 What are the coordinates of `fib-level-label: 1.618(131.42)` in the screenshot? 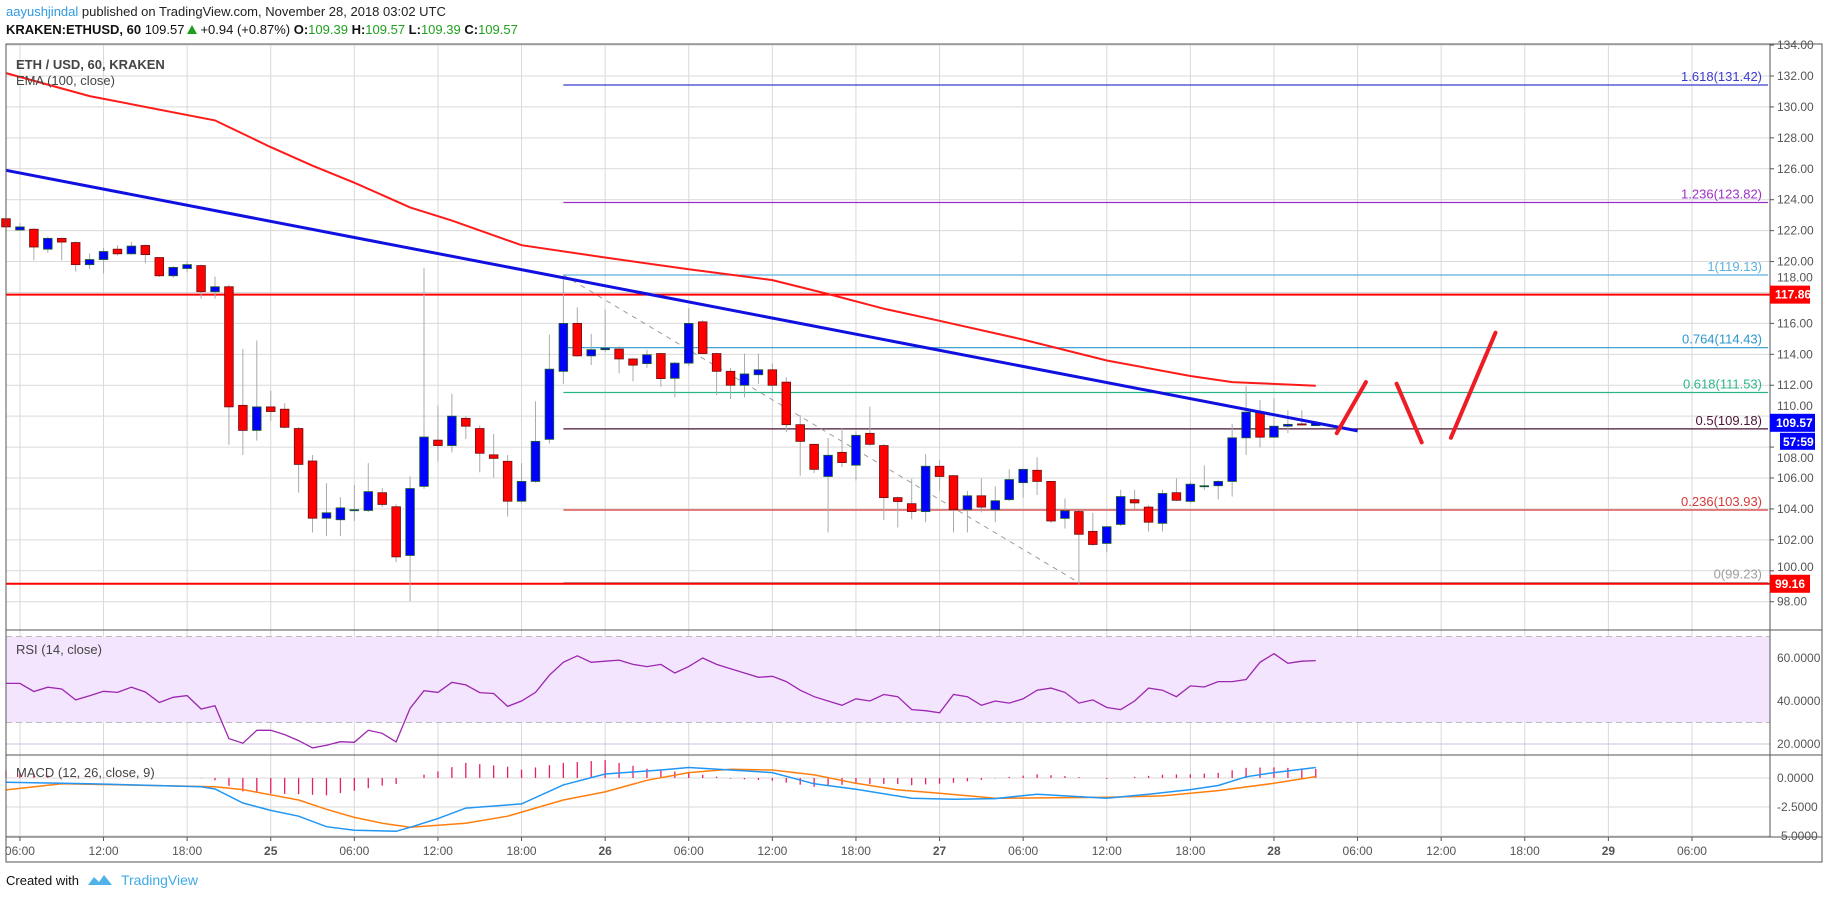 It's located at (1721, 76).